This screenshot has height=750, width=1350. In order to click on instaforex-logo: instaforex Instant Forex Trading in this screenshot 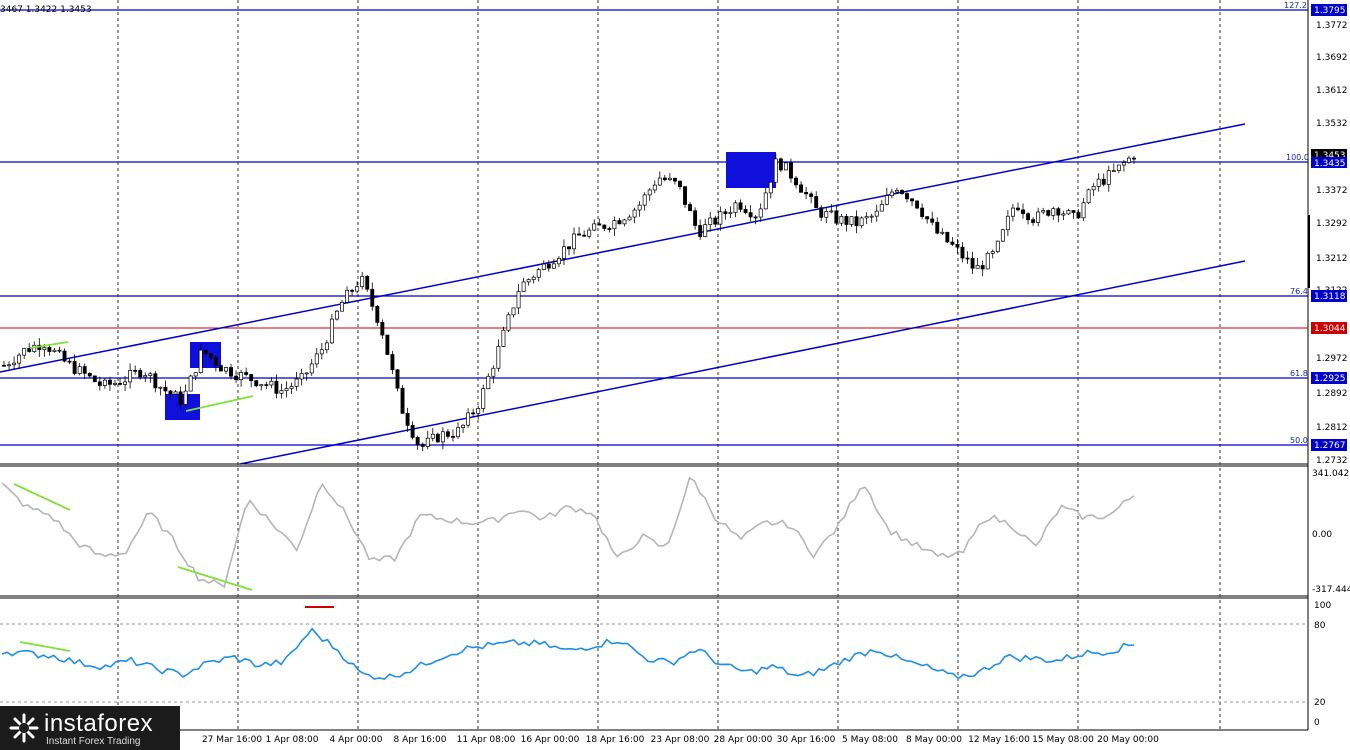, I will do `click(90, 728)`.